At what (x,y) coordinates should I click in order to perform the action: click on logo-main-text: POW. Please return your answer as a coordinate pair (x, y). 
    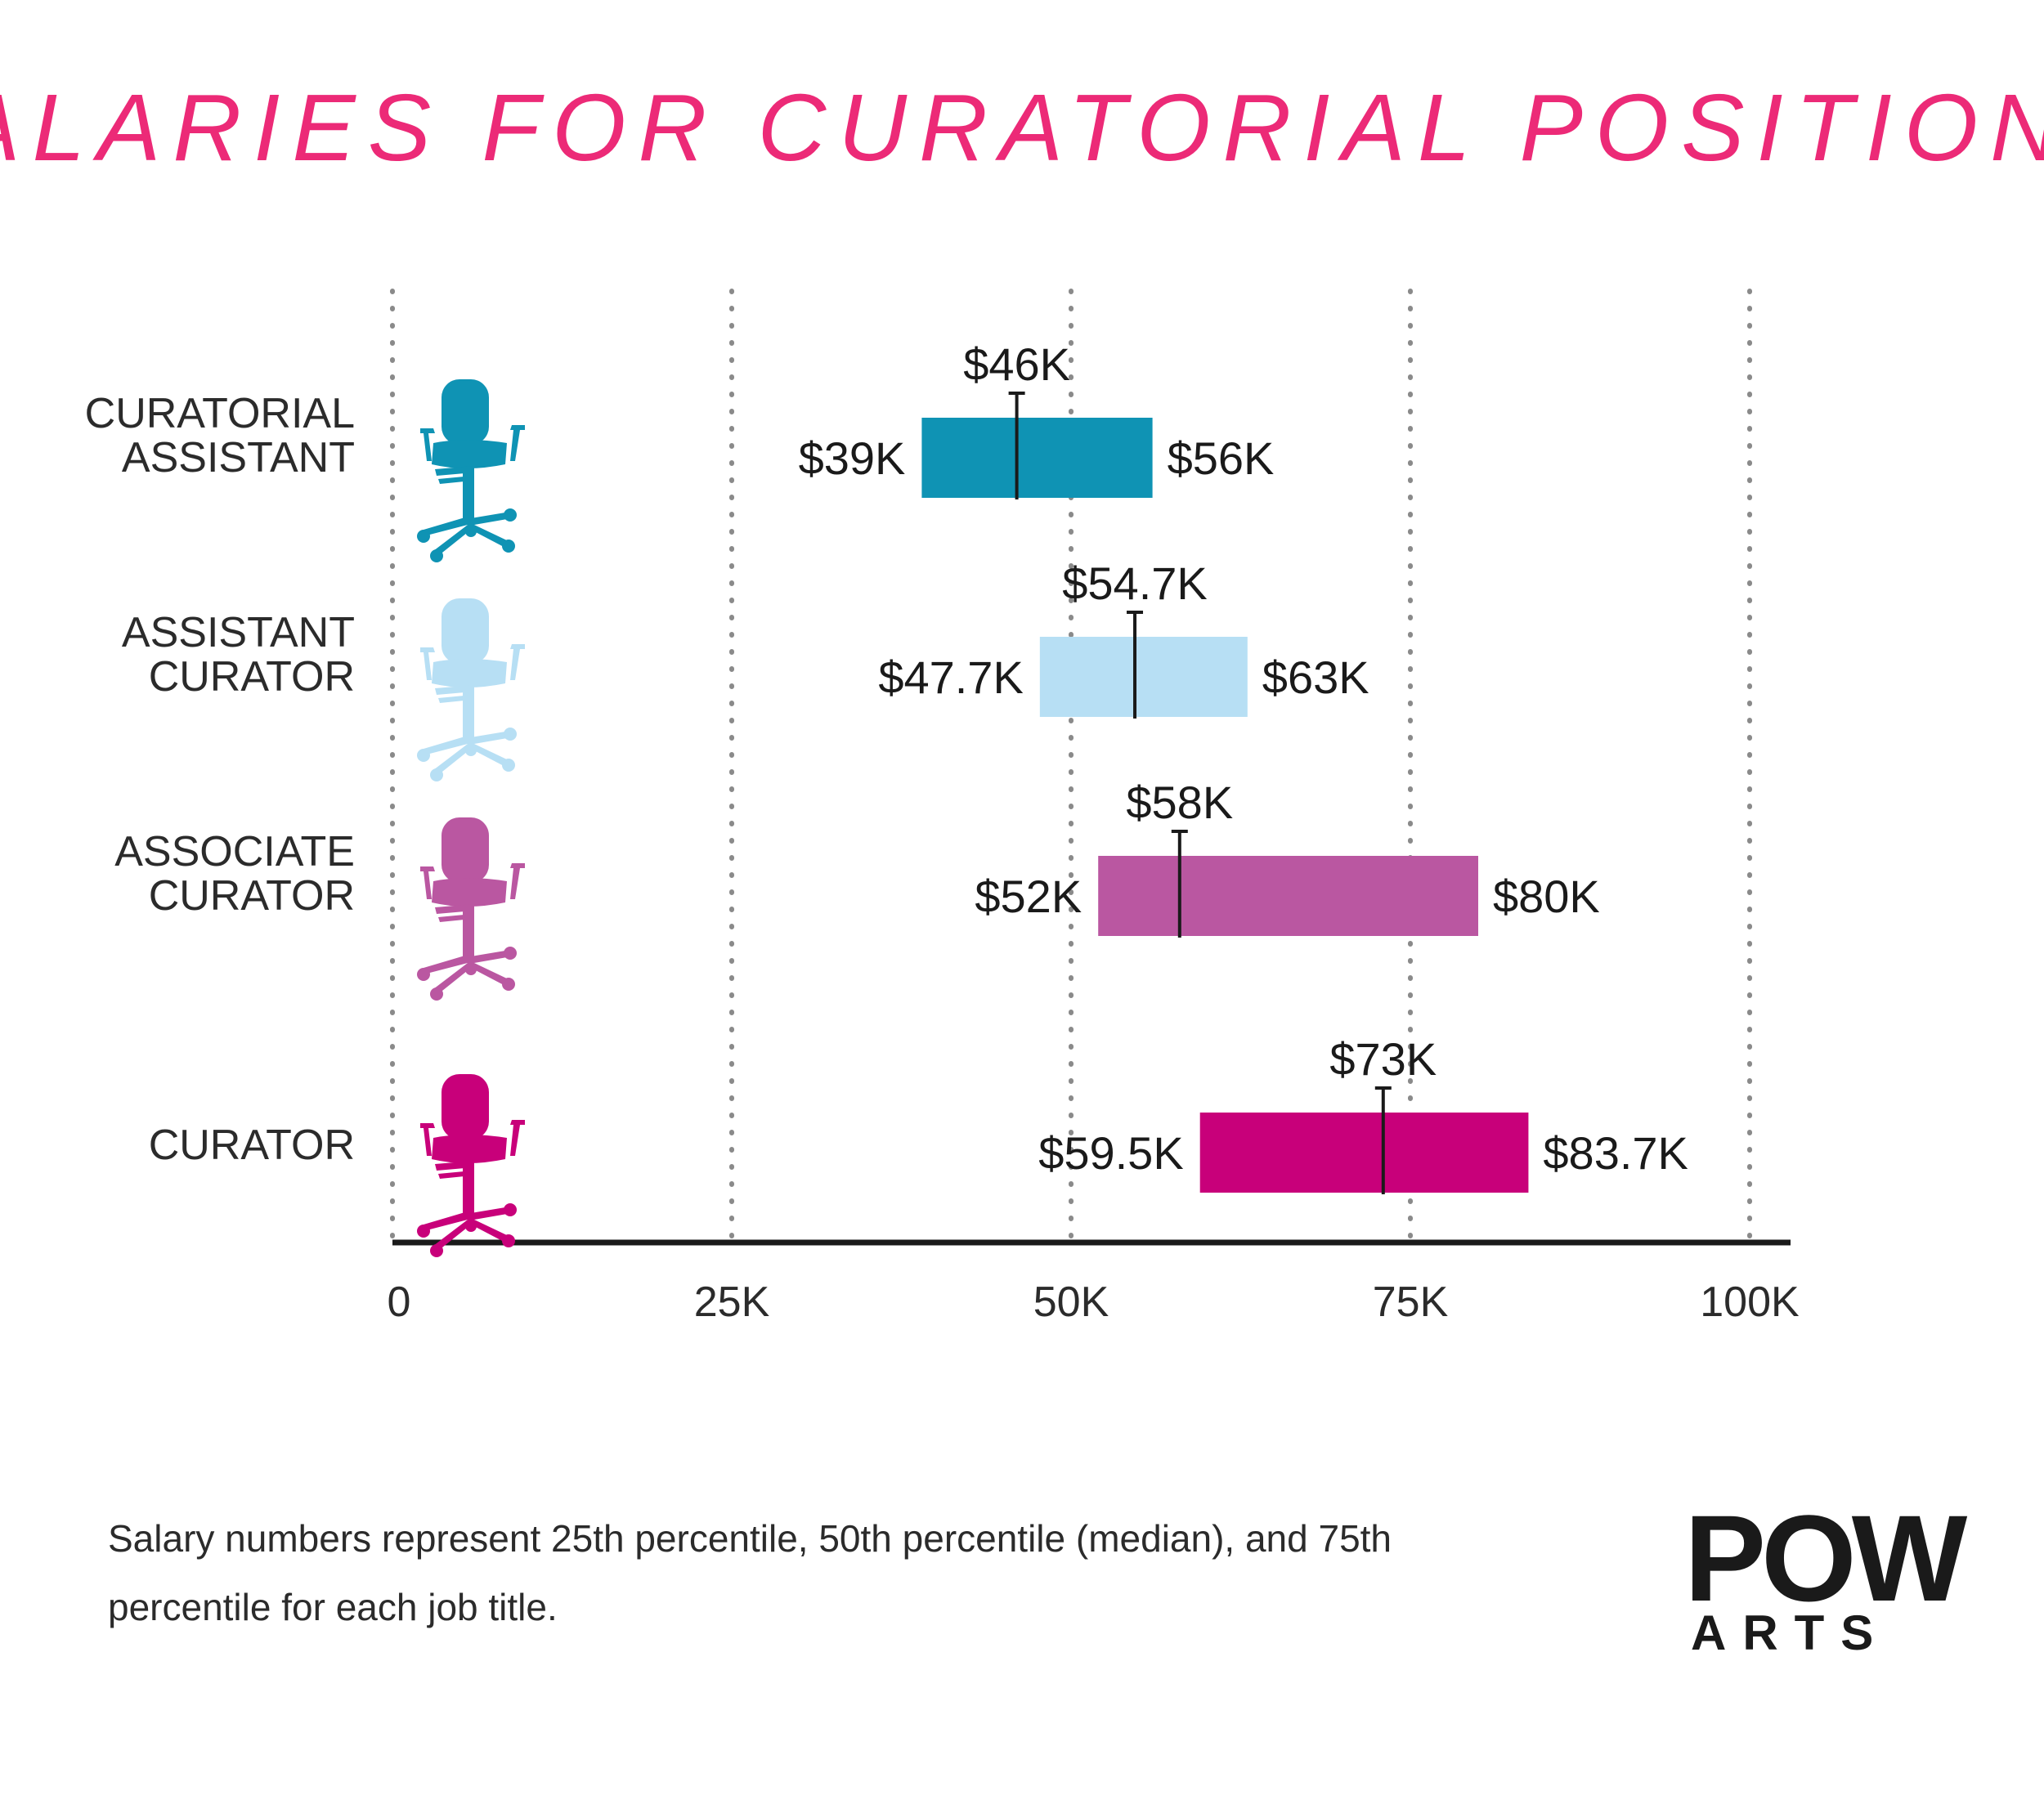
    Looking at the image, I should click on (1826, 1558).